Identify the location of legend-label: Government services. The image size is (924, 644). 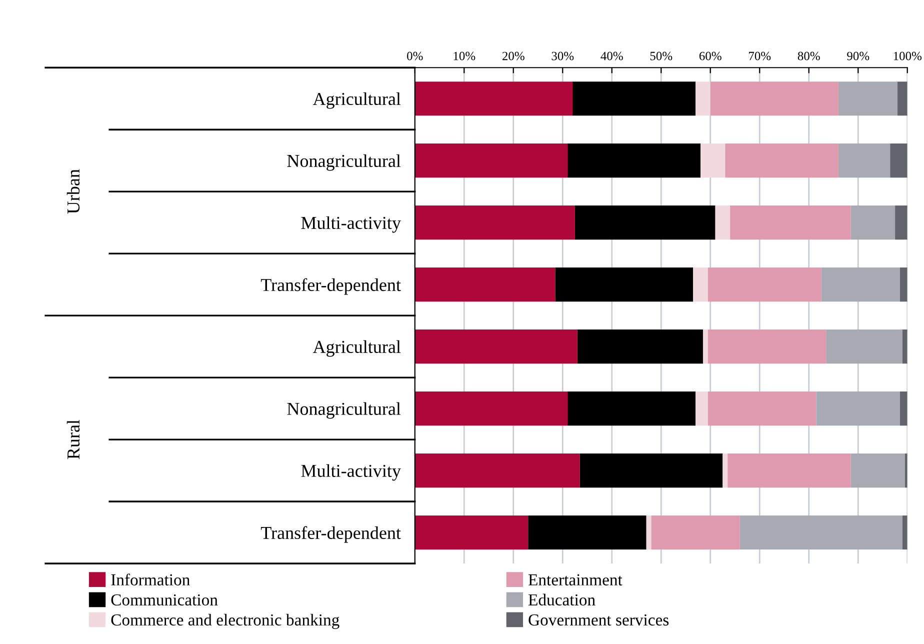
(598, 620).